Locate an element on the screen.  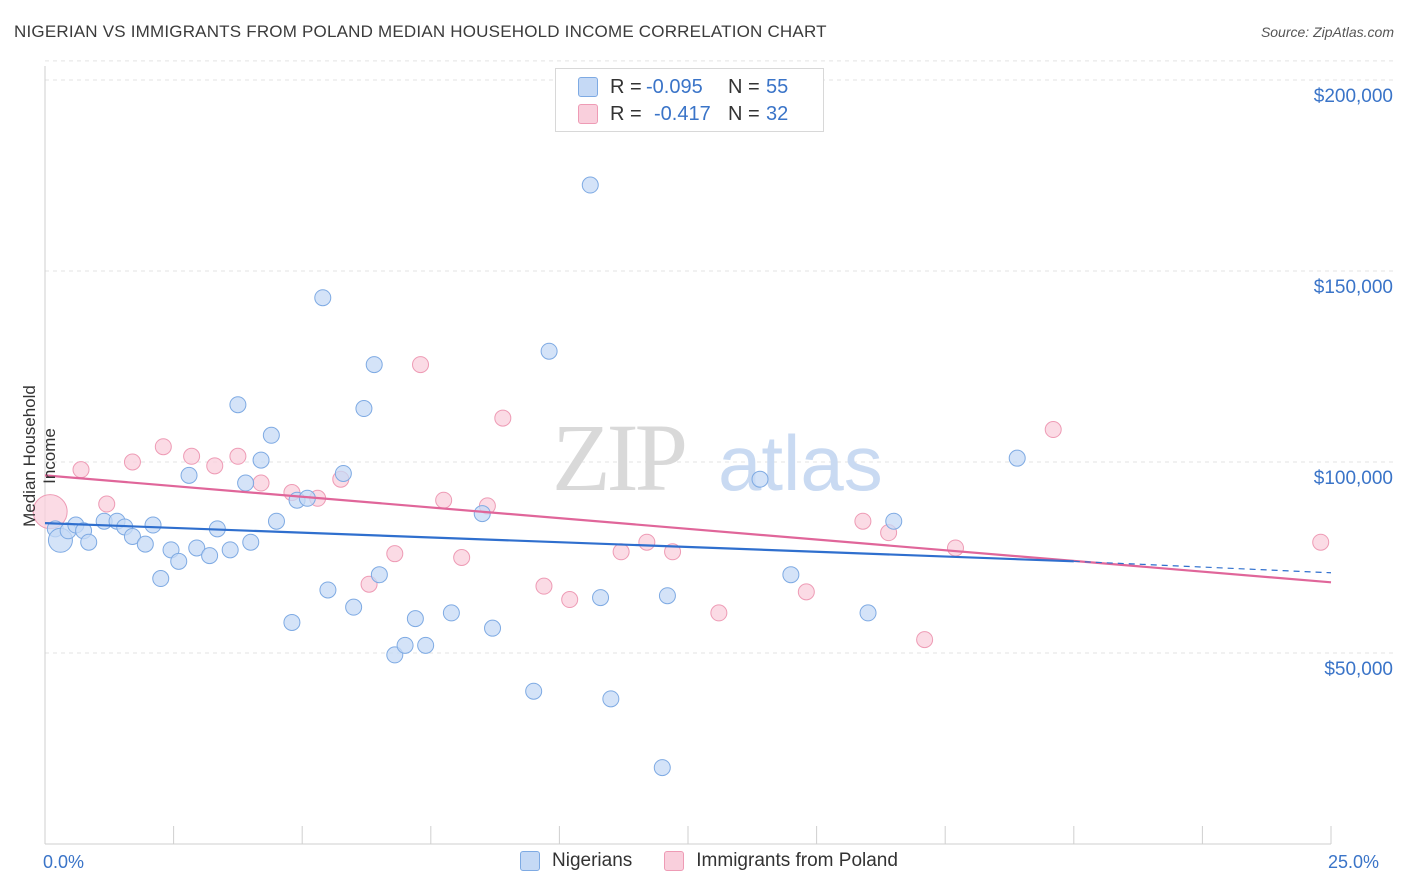
legend-item-nigerians: Nigerians is located at coordinates (576, 861).